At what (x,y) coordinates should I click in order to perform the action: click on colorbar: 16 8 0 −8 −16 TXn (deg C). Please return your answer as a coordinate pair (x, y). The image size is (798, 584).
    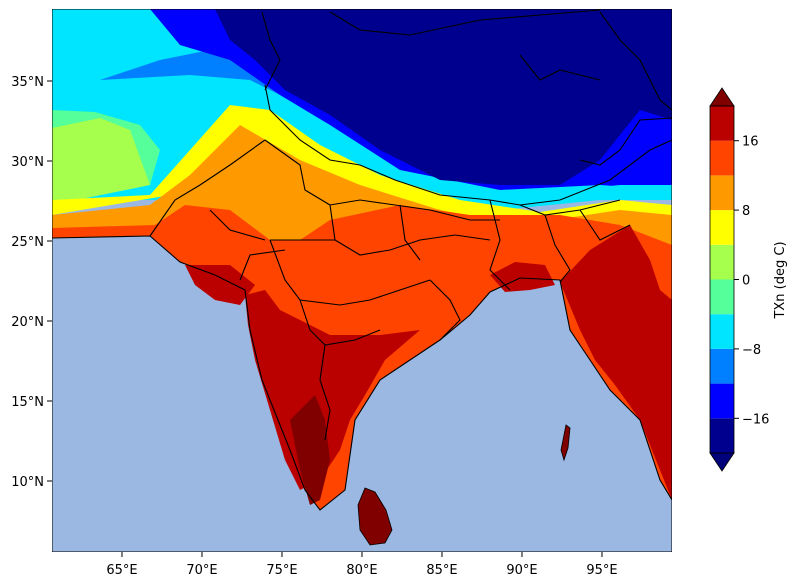
    Looking at the image, I should click on (748, 279).